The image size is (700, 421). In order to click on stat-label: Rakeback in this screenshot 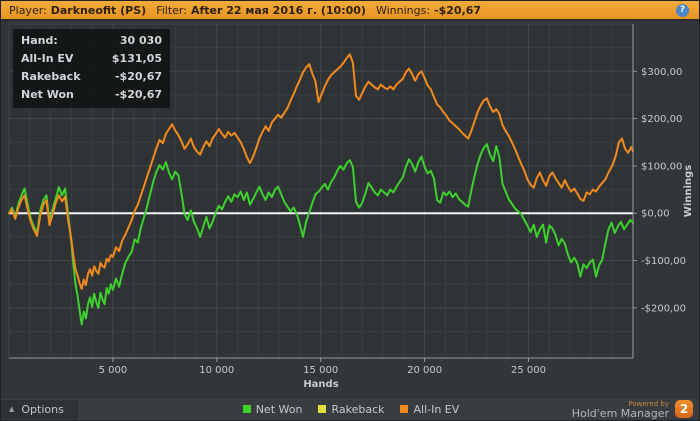, I will do `click(51, 76)`.